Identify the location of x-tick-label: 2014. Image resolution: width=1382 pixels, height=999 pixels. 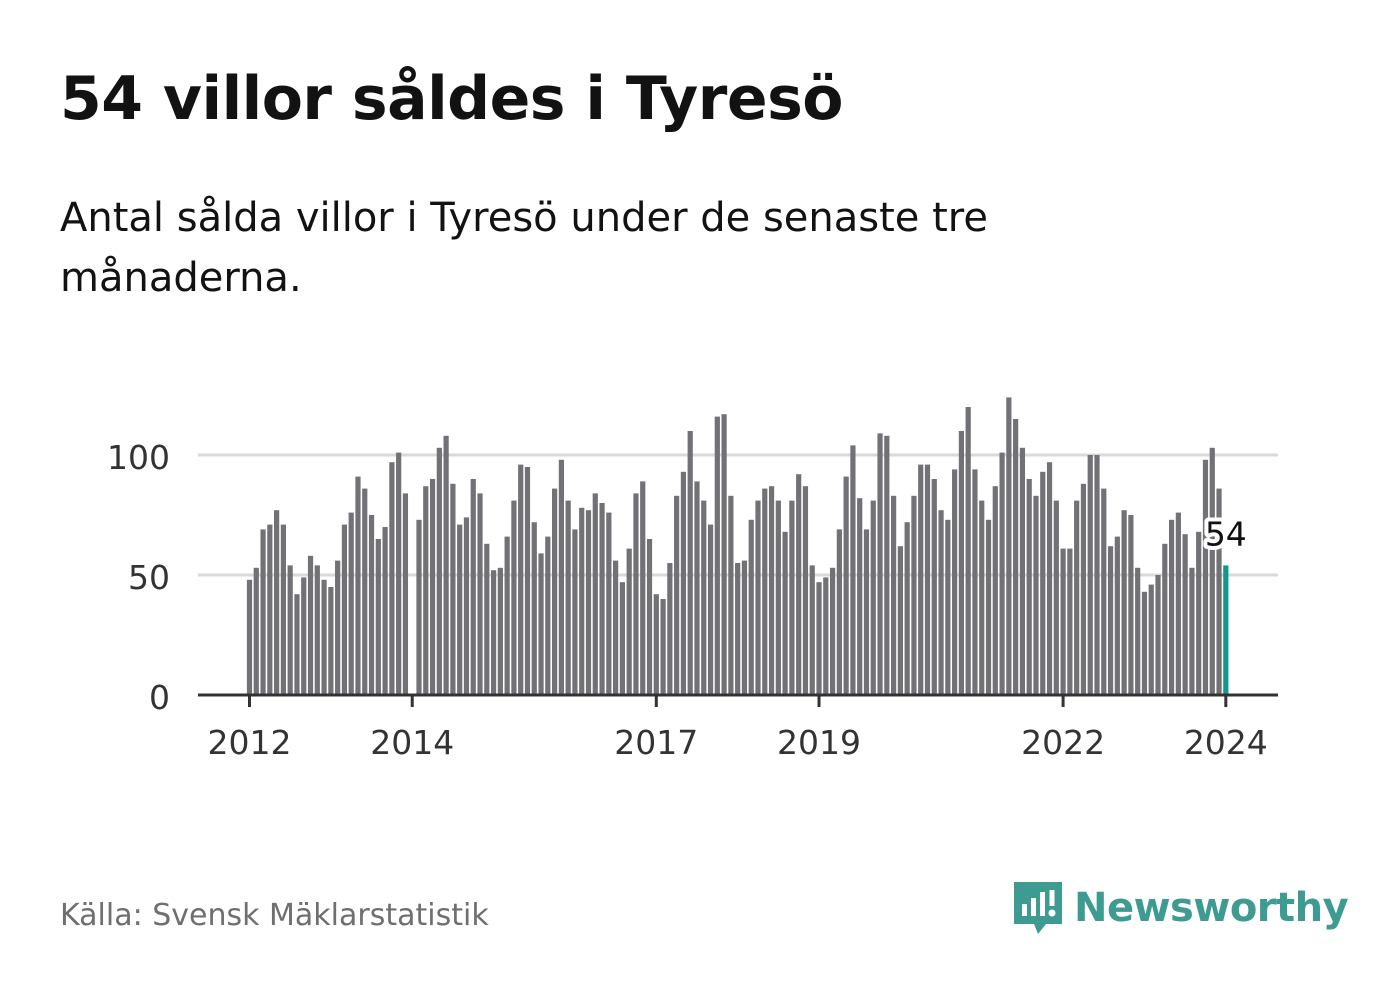
(412, 742).